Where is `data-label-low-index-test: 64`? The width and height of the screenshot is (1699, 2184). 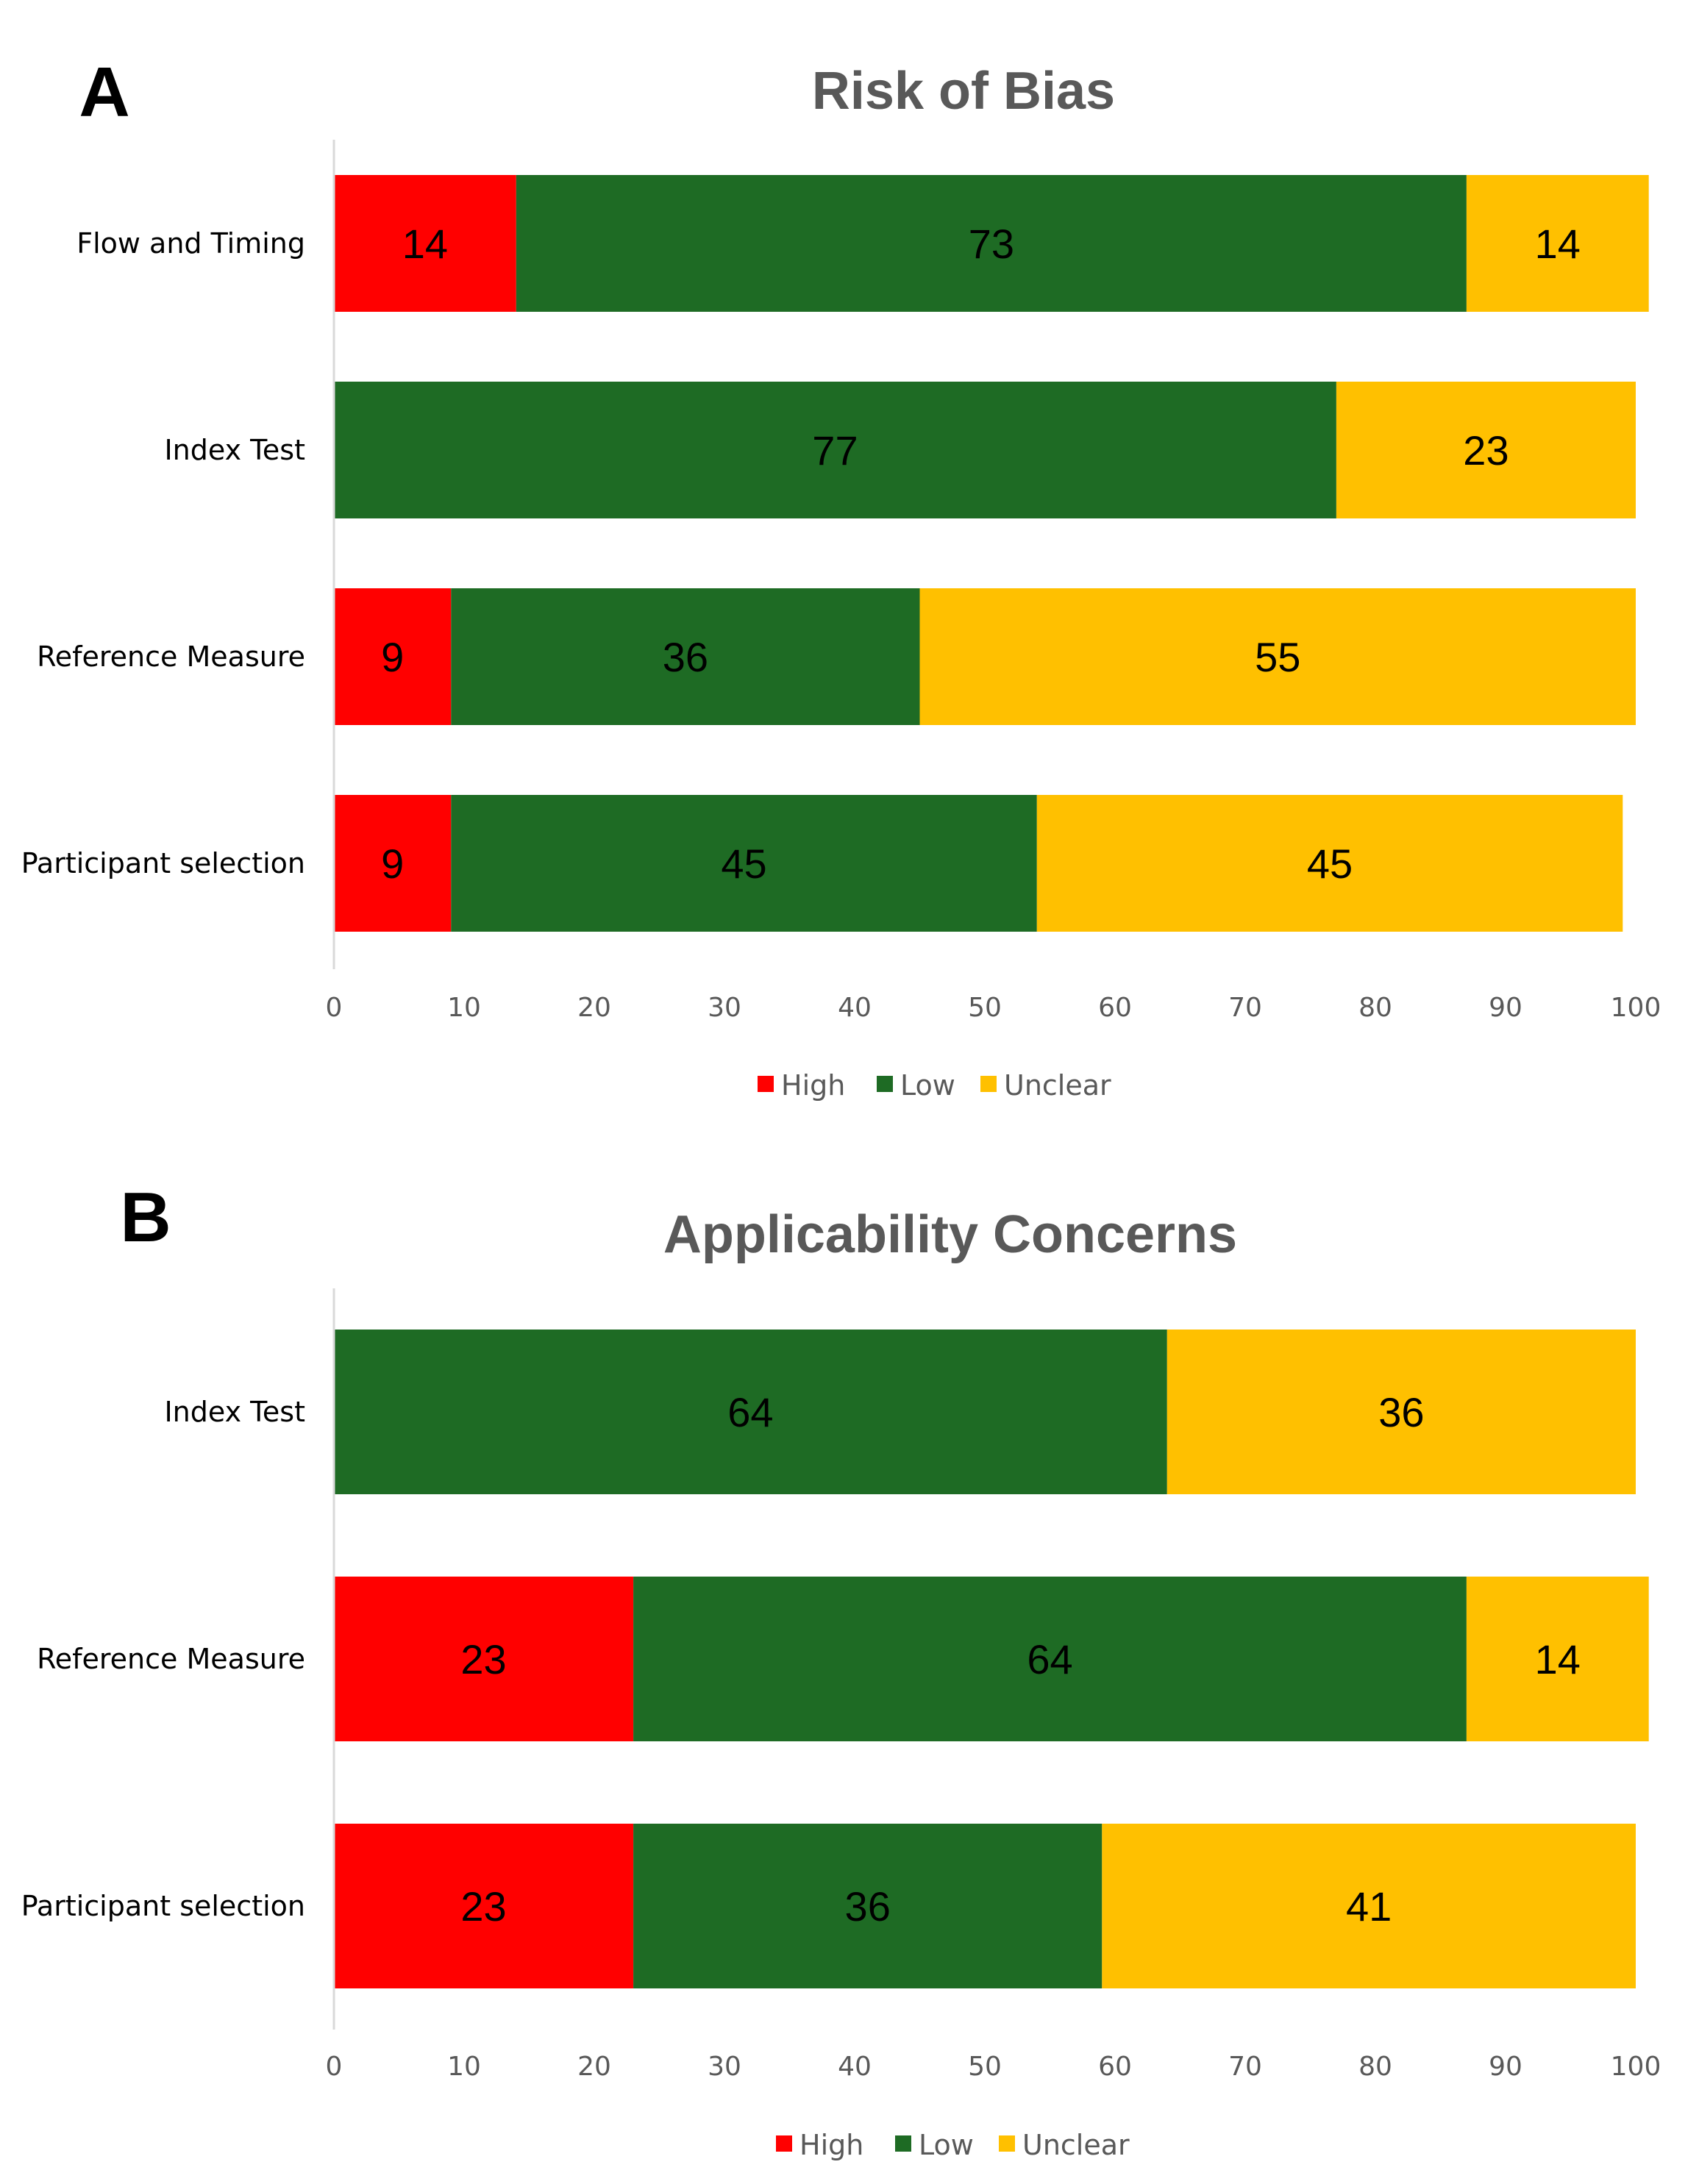
data-label-low-index-test: 64 is located at coordinates (750, 1412).